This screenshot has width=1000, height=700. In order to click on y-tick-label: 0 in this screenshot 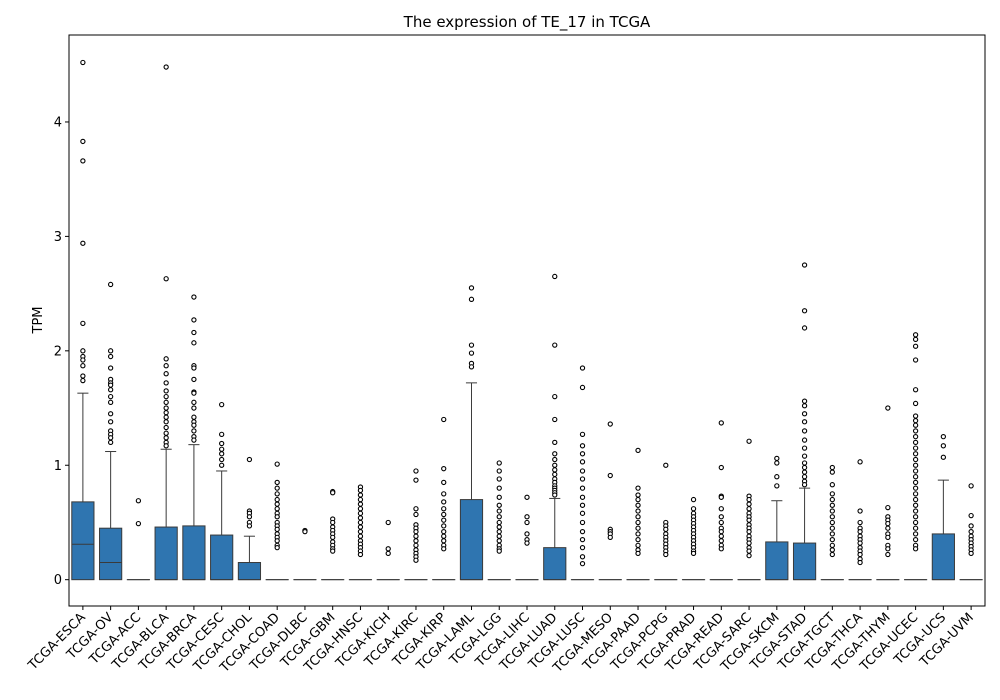, I will do `click(58, 580)`.